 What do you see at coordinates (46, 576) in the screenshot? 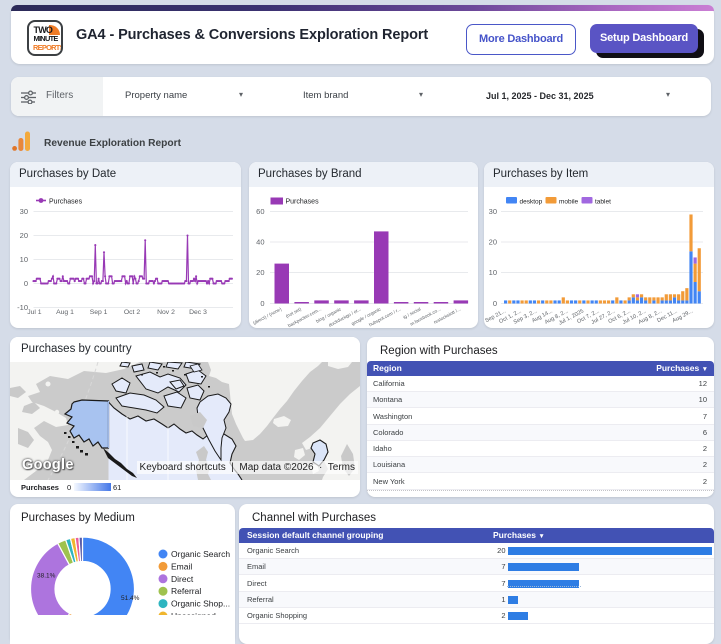
I see `svg-text: 38.1%` at bounding box center [46, 576].